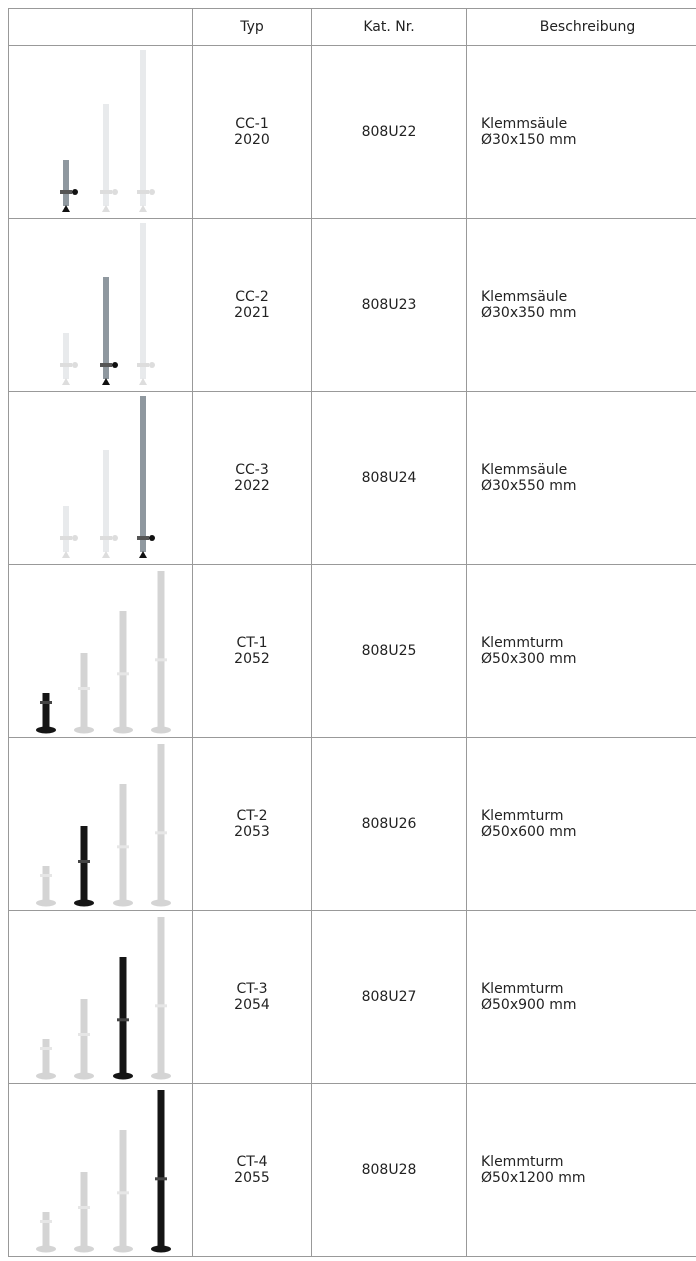 Image resolution: width=696 pixels, height=1261 pixels. I want to click on desc-line: Ø50x900 mm, so click(529, 1005).